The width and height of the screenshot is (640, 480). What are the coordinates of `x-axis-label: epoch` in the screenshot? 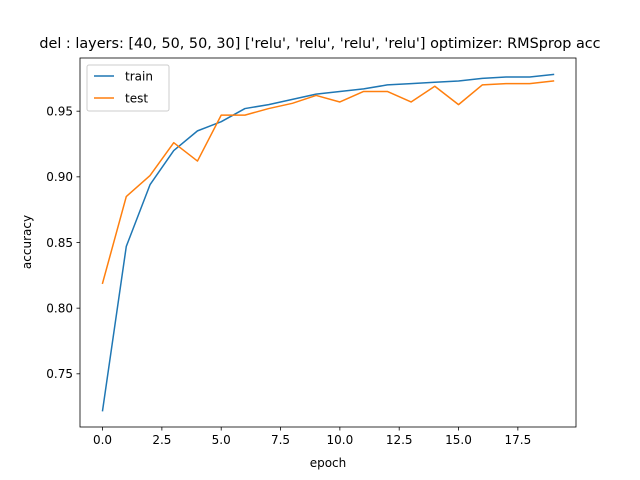 It's located at (328, 463).